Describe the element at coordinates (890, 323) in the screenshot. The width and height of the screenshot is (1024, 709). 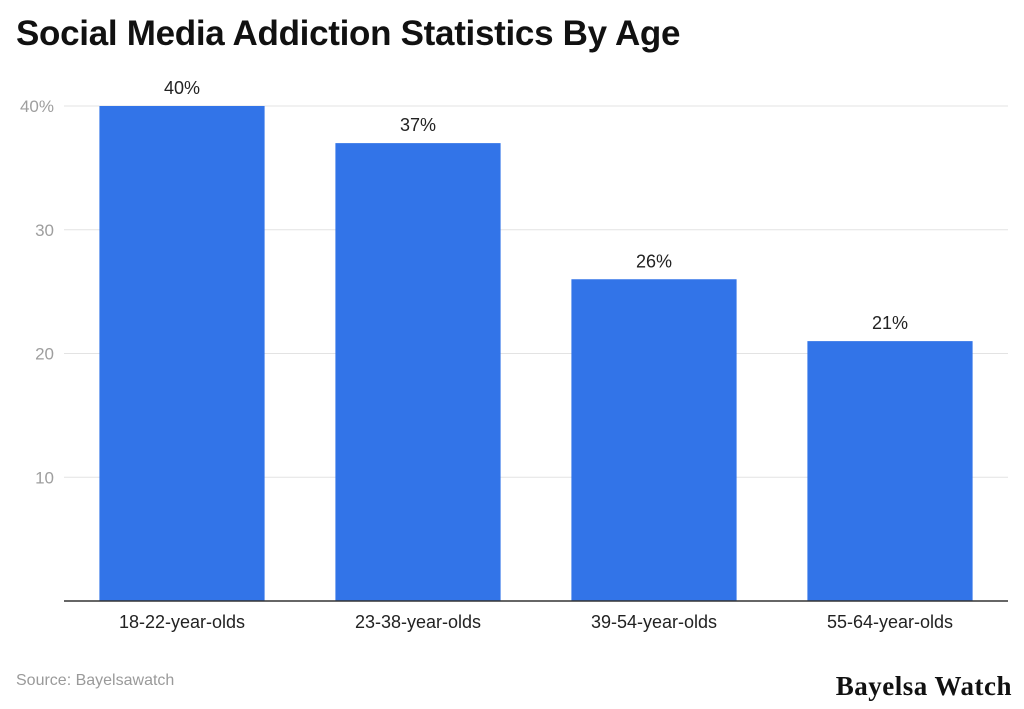
I see `data-label: 21%` at that location.